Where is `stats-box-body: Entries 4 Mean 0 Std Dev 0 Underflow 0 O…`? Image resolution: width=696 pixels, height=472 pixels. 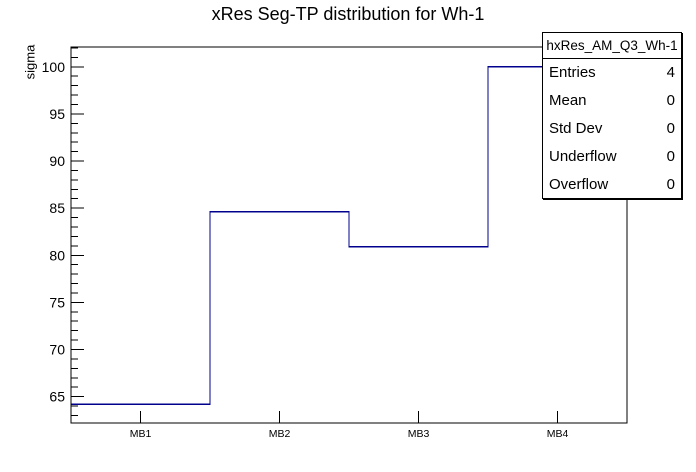 stats-box-body: Entries 4 Mean 0 Std Dev 0 Underflow 0 O… is located at coordinates (612, 128).